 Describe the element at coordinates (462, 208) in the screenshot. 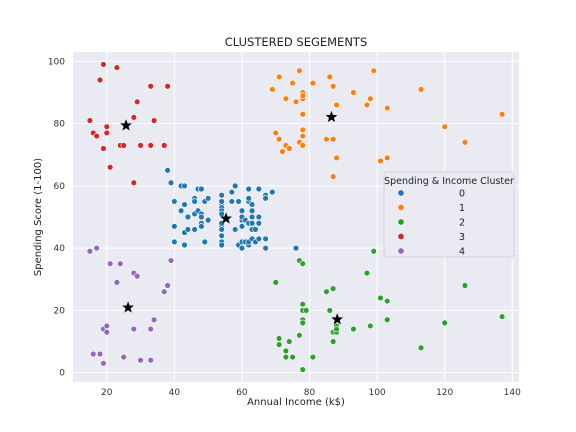

I see `legend-label: 1` at that location.